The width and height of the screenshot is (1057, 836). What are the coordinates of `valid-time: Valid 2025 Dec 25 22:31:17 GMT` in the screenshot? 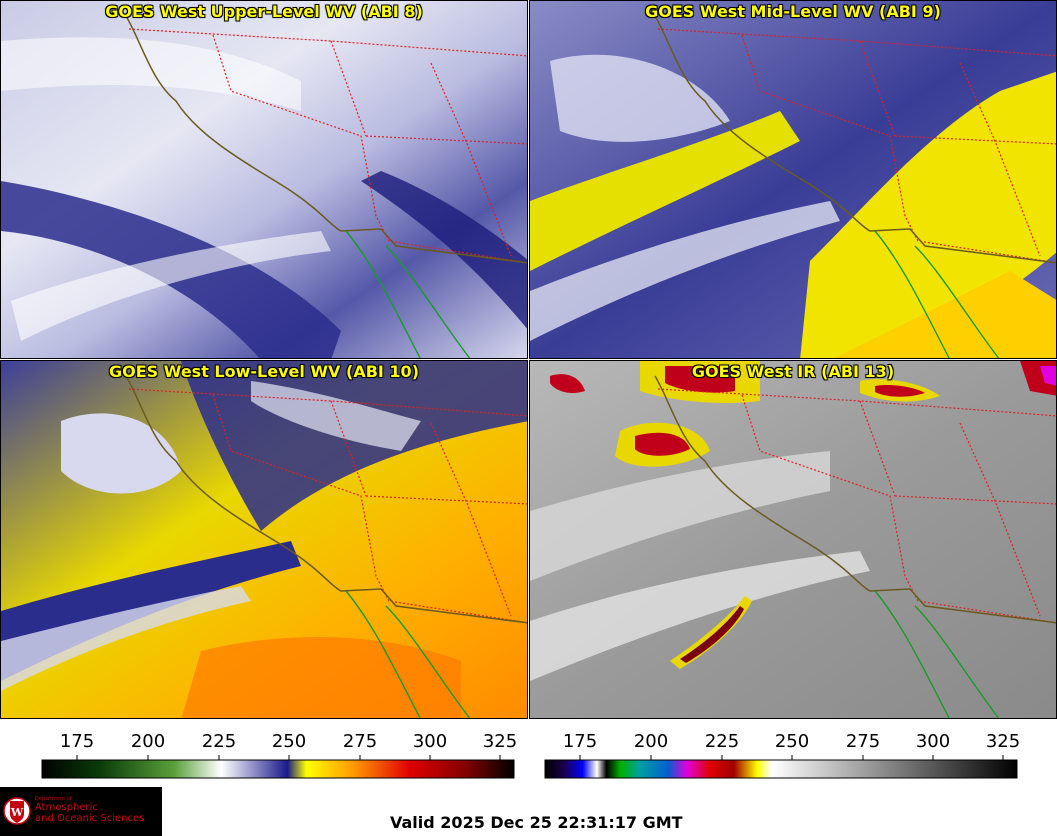 It's located at (536, 822).